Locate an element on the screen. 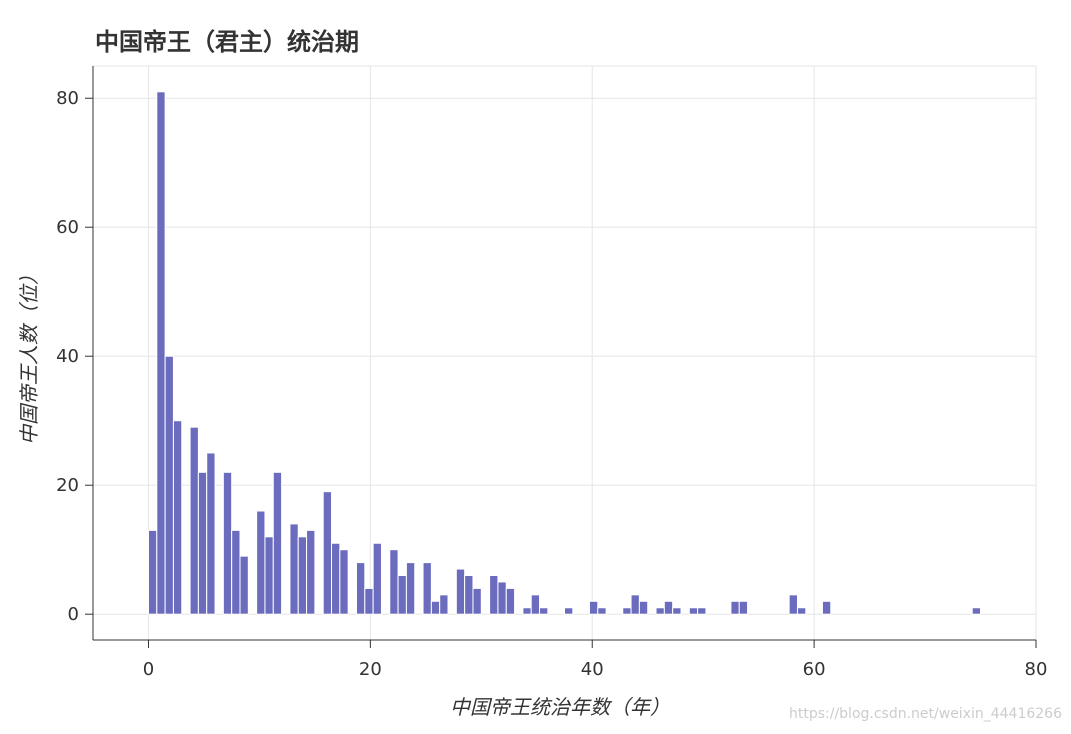 The image size is (1071, 734). y-tick-label: 80 is located at coordinates (67, 98).